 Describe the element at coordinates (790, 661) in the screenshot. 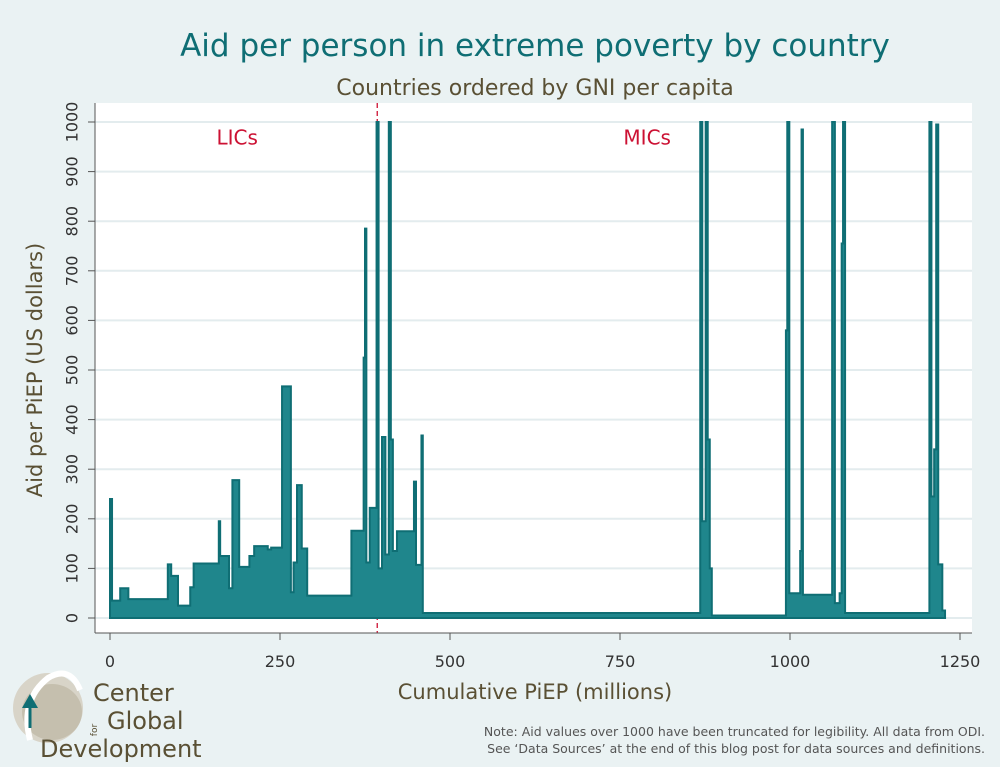

I see `x-tick-label: 1000` at that location.